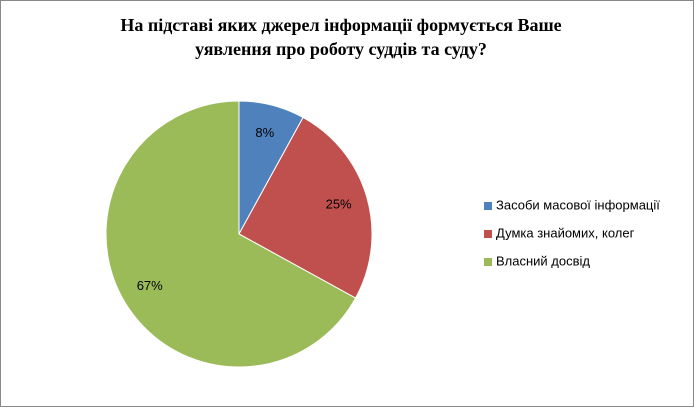 The height and width of the screenshot is (407, 694). What do you see at coordinates (150, 285) in the screenshot?
I see `data-label: 67%` at bounding box center [150, 285].